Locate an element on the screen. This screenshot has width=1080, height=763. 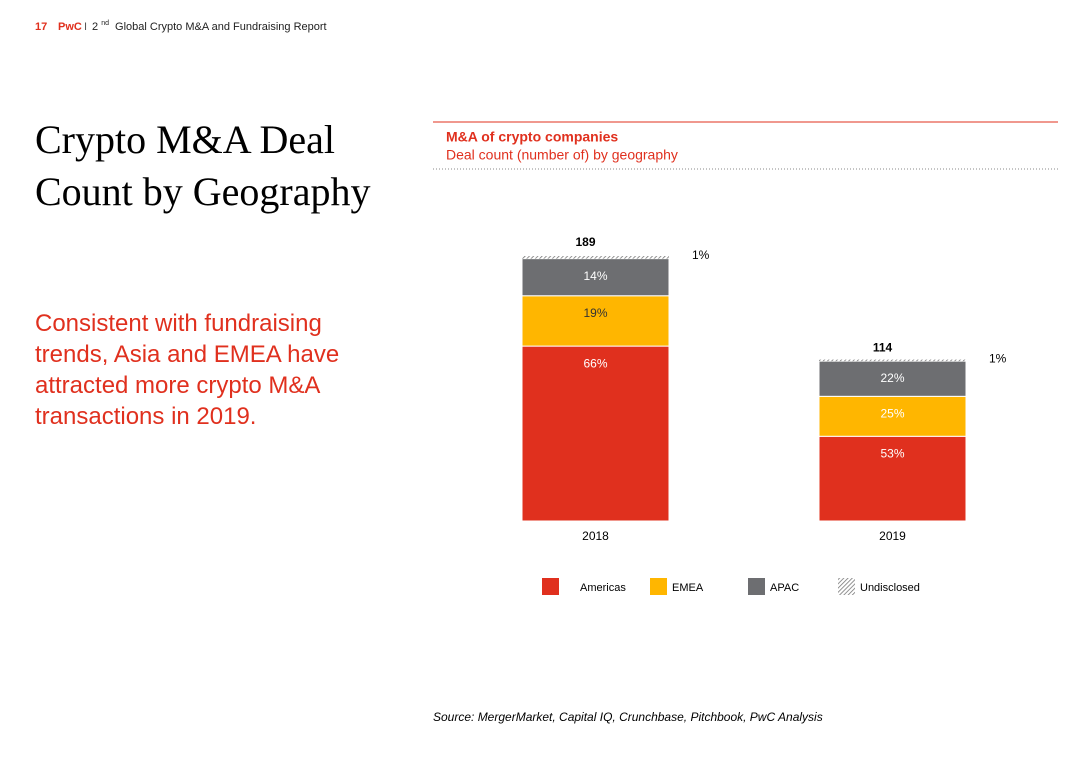
value-label: 19% is located at coordinates (595, 313).